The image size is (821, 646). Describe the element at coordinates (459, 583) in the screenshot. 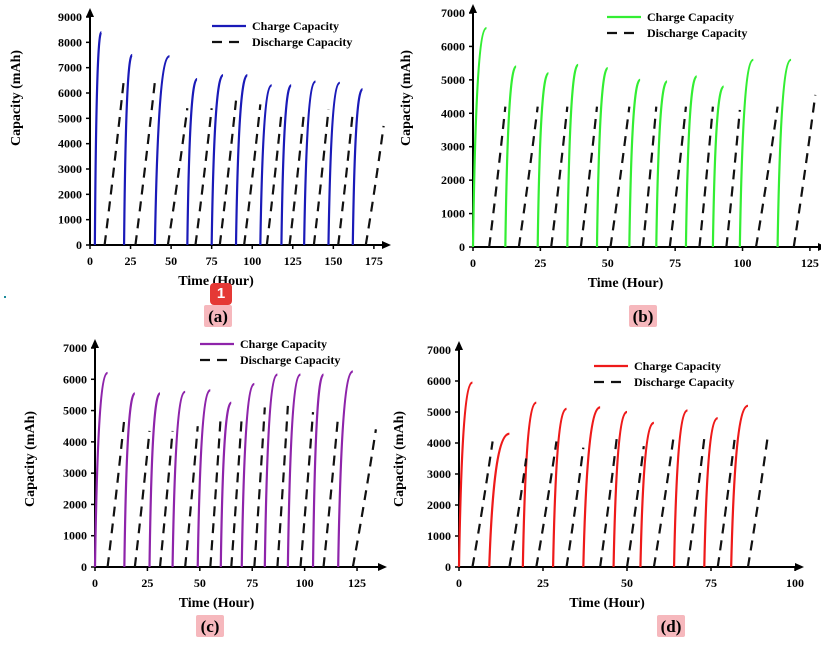

I see `x-tick-label: 0` at that location.